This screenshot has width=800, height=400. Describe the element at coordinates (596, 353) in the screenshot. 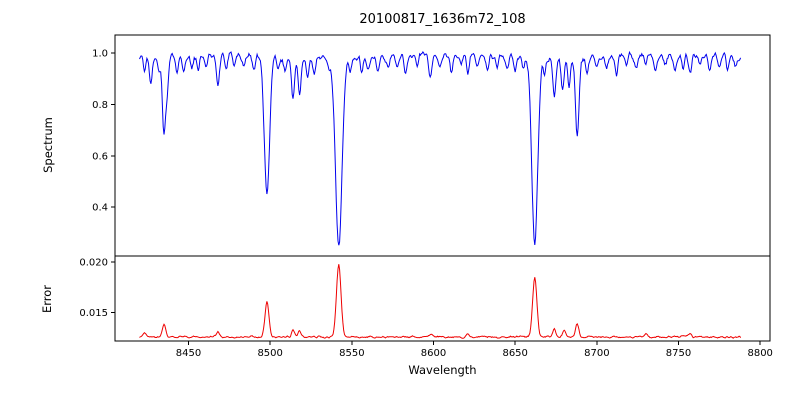

I see `x-tick-label: 8700` at that location.